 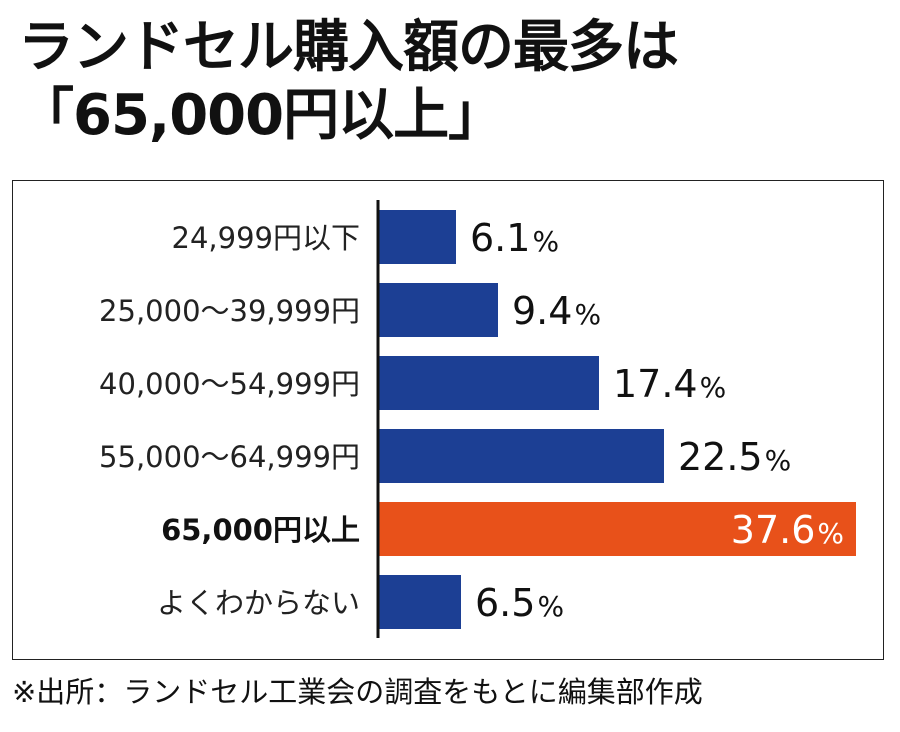 What do you see at coordinates (514, 238) in the screenshot?
I see `value-label-1: 6.1%` at bounding box center [514, 238].